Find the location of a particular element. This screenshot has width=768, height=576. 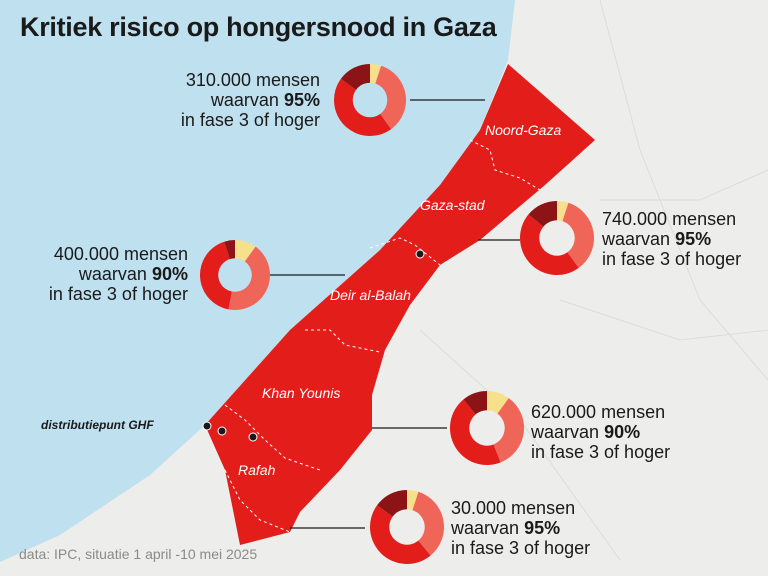

stat-people: 620.000 mensen is located at coordinates (598, 412).